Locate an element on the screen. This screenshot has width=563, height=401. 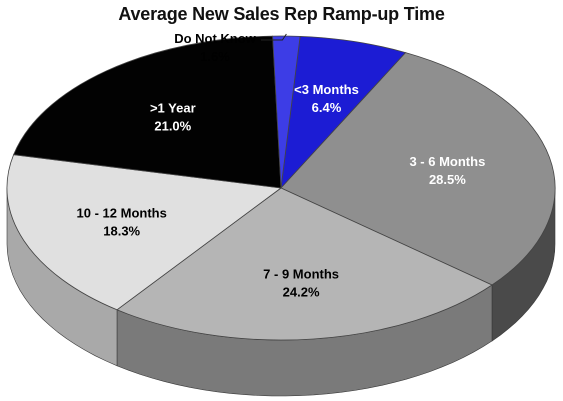
slice-percent: 21.0% is located at coordinates (172, 125).